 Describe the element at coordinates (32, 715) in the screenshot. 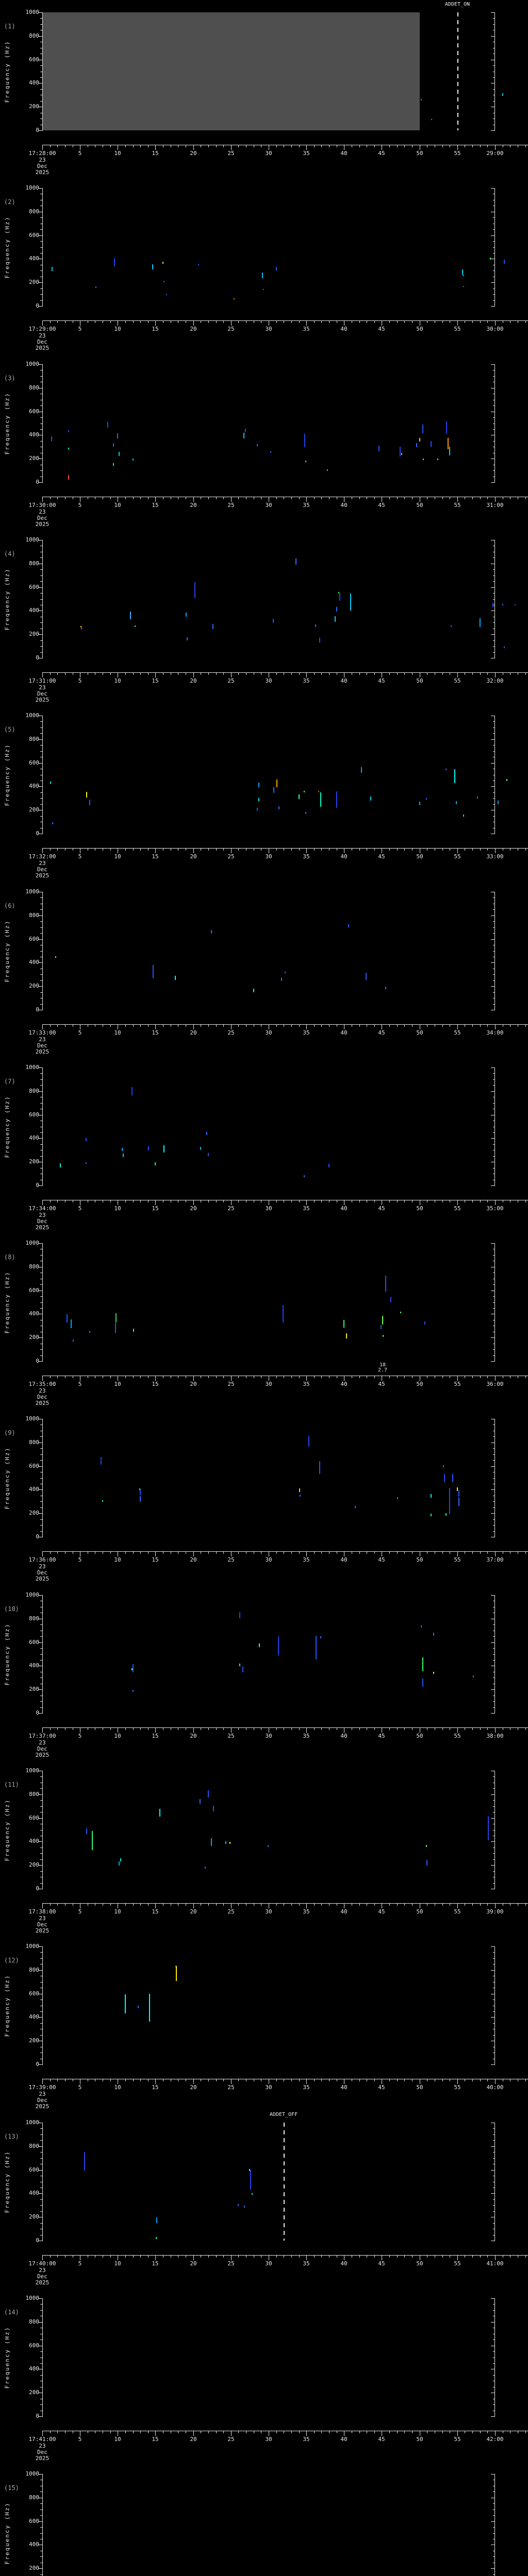

I see `y-tick-label: 1000` at that location.